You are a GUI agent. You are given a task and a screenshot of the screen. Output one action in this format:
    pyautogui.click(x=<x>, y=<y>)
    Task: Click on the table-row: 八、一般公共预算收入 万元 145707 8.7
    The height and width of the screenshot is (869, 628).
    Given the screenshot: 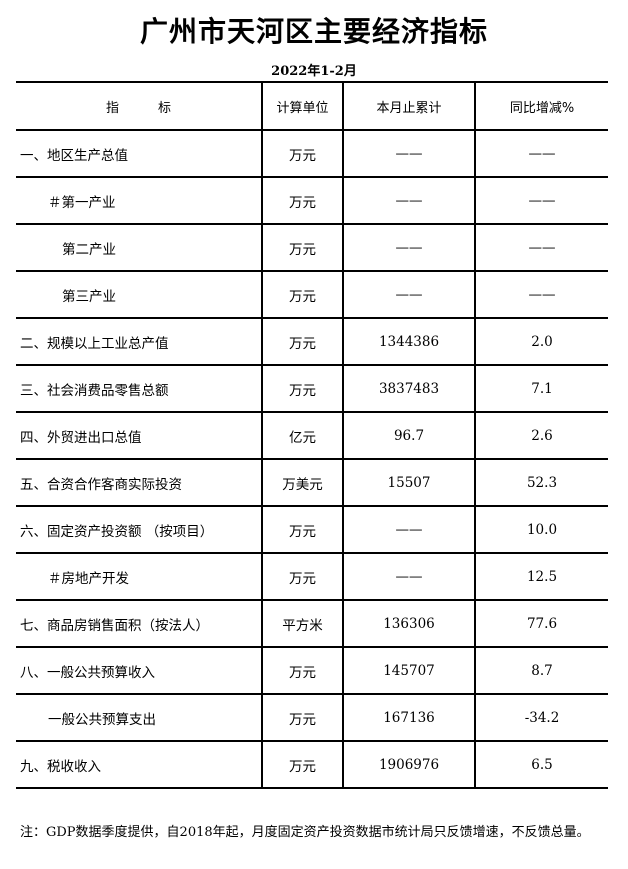 What is the action you would take?
    pyautogui.click(x=312, y=670)
    